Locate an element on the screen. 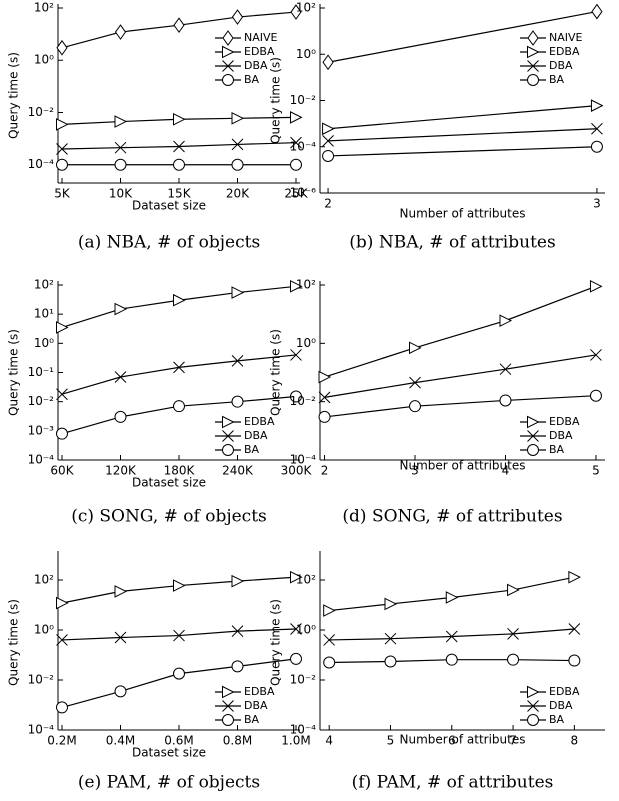  x-tick-label: 3 is located at coordinates (597, 204).